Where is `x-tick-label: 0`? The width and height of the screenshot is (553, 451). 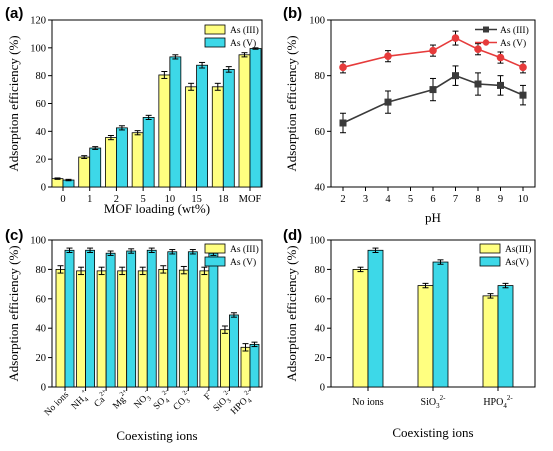 x-tick-label: 0 is located at coordinates (62, 199).